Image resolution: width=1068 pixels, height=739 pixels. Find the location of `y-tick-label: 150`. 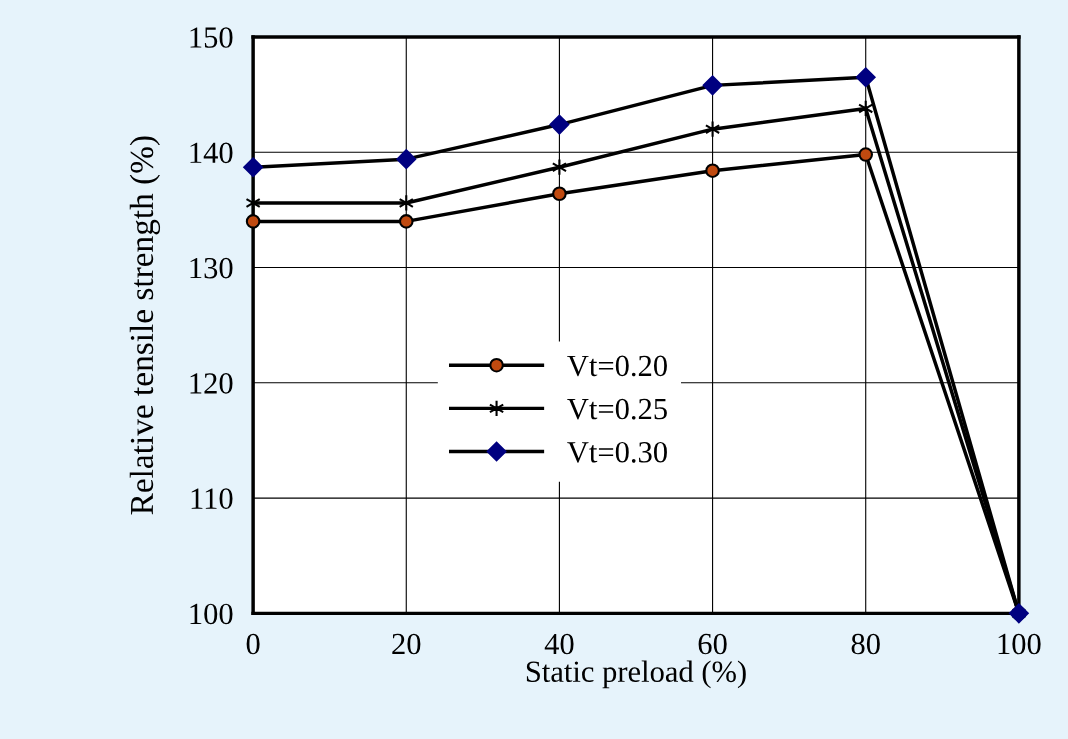

y-tick-label: 150 is located at coordinates (211, 37).